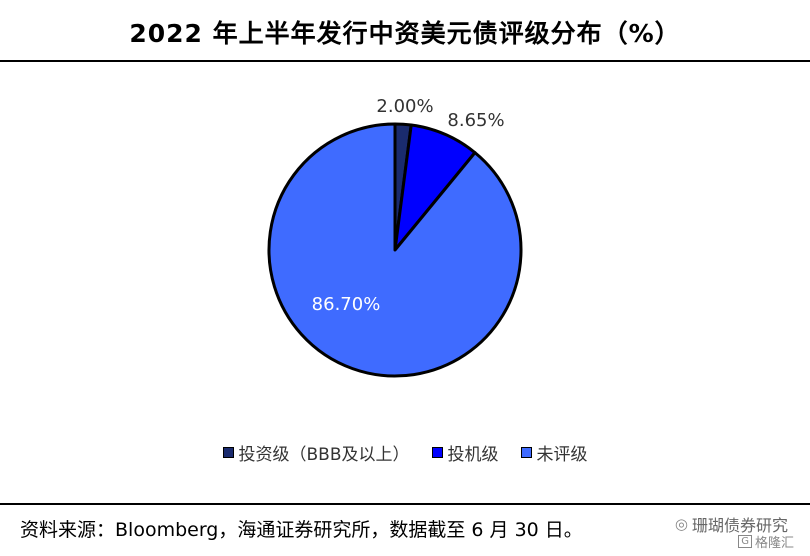 The height and width of the screenshot is (556, 810). I want to click on title-divider, so click(405, 61).